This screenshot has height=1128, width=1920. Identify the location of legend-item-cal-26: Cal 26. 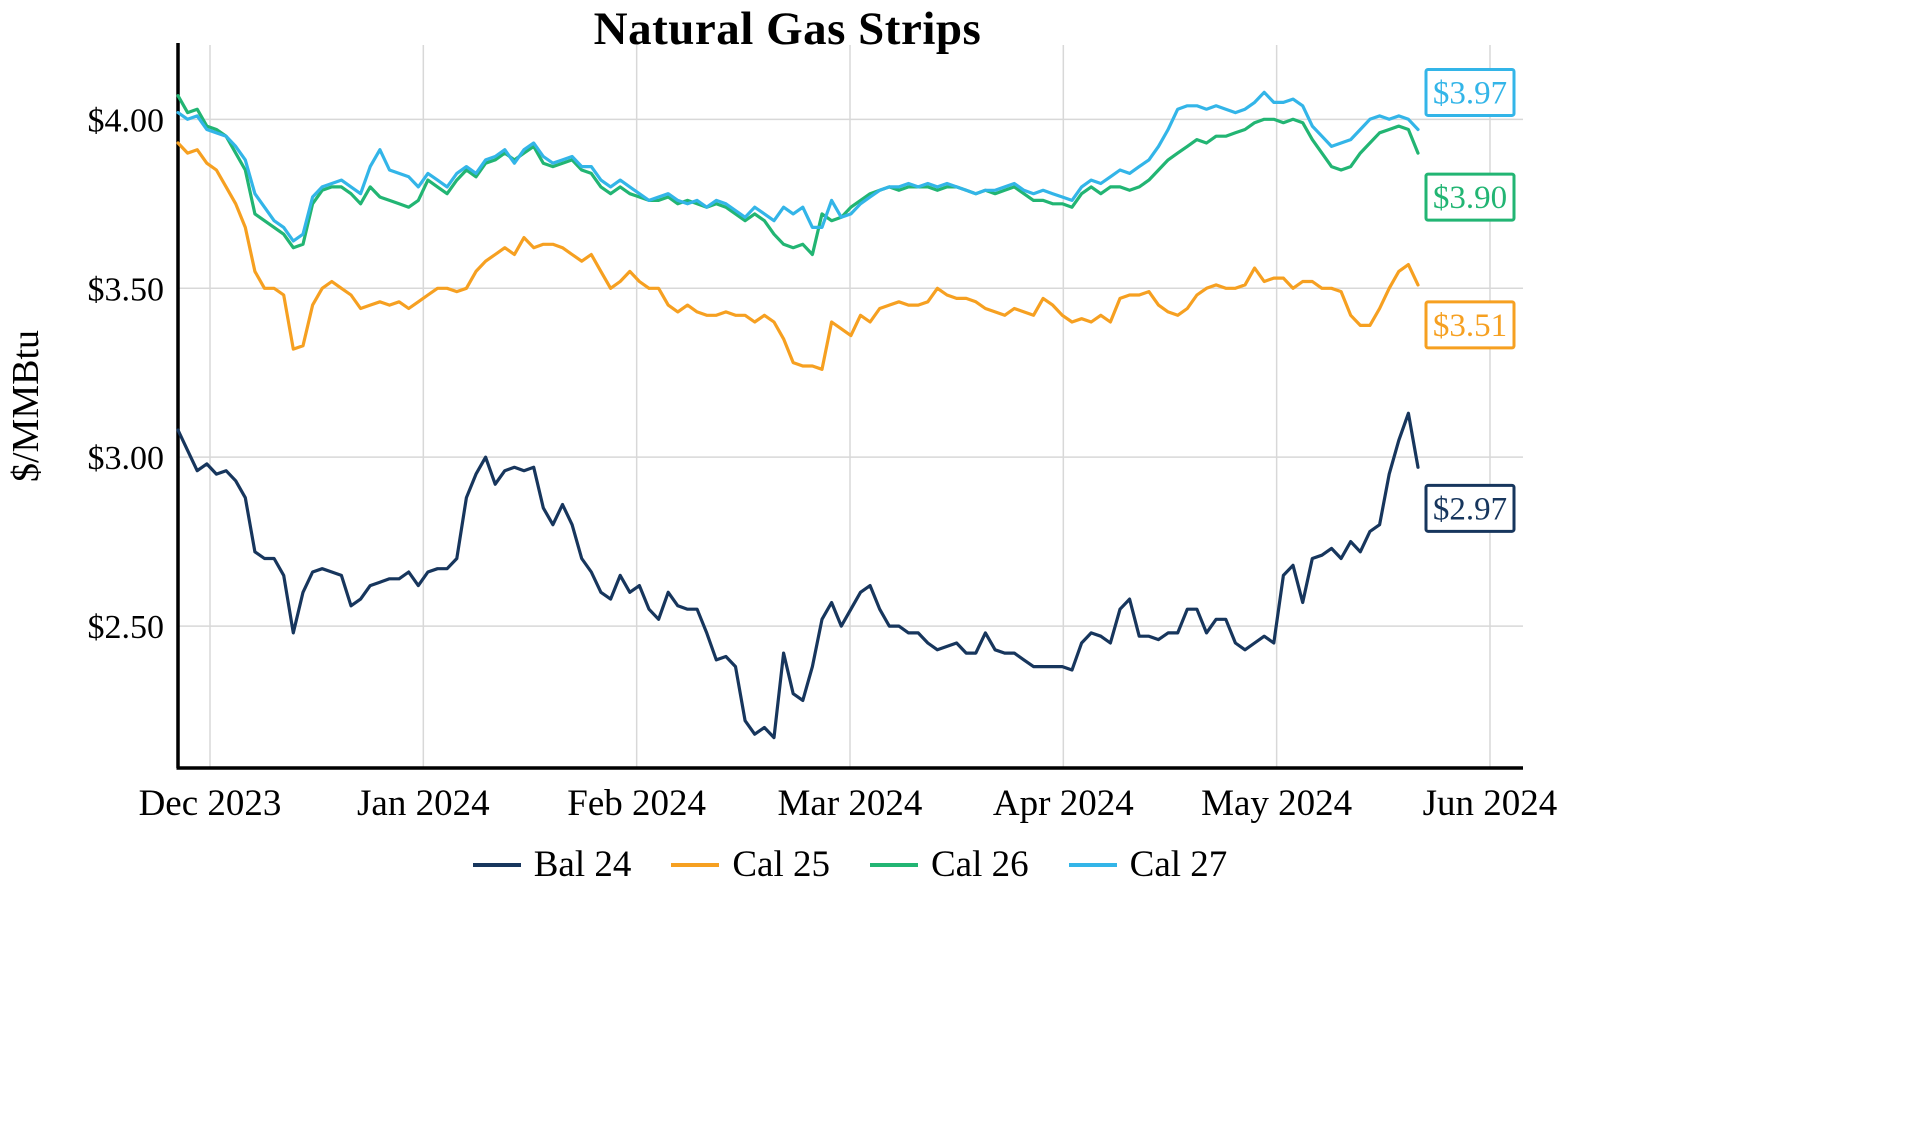
(949, 864).